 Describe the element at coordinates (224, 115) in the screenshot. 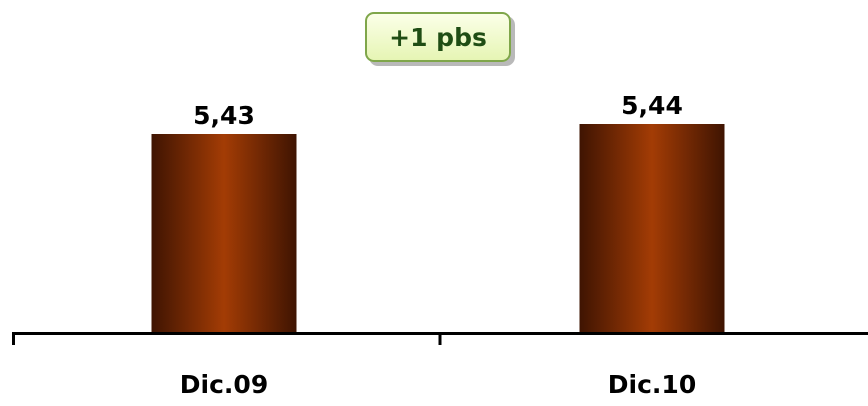

I see `data-label: 5,43` at that location.